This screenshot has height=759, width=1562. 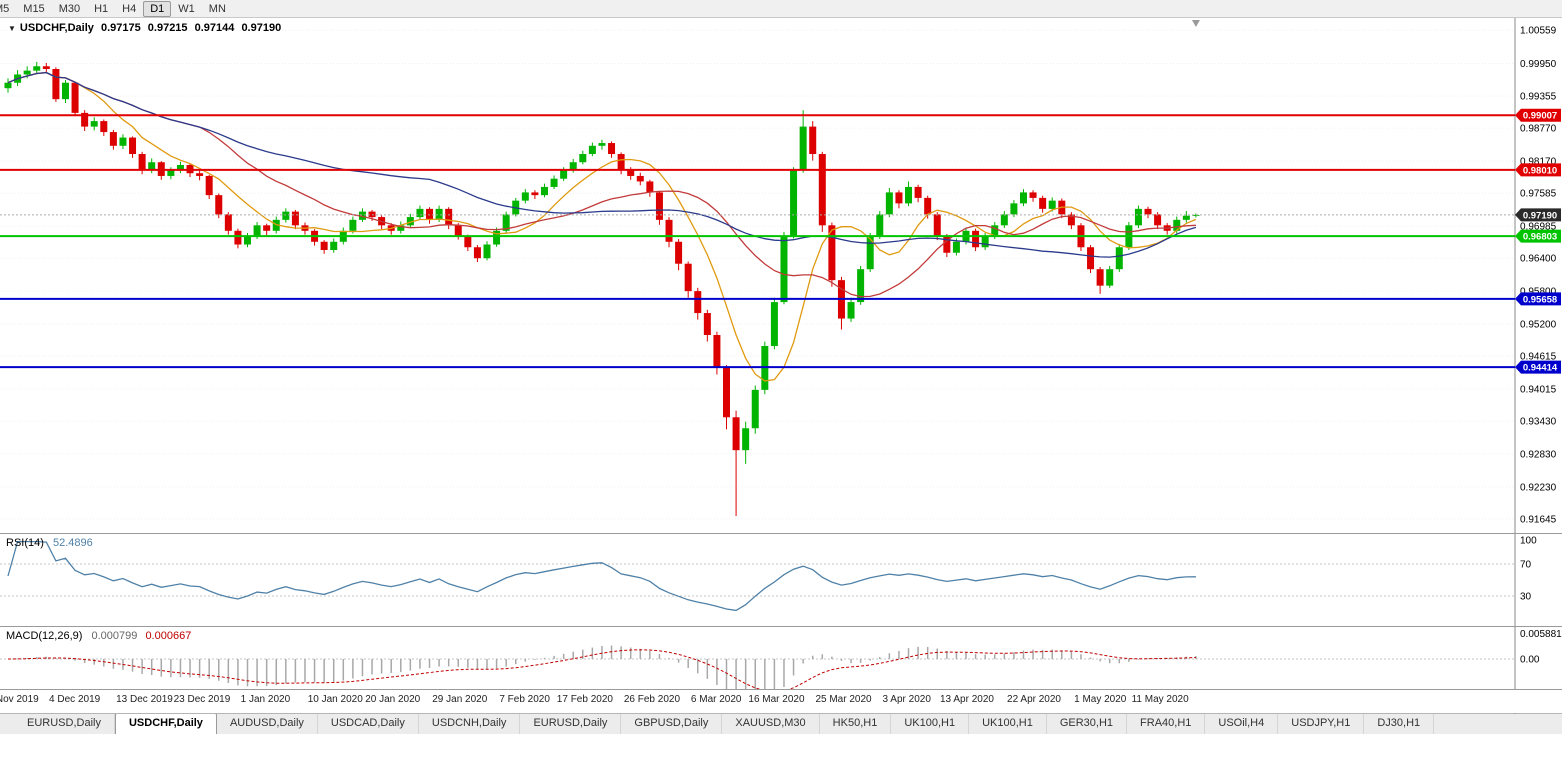 I want to click on timeframe-button-m30: M30, so click(x=69, y=9).